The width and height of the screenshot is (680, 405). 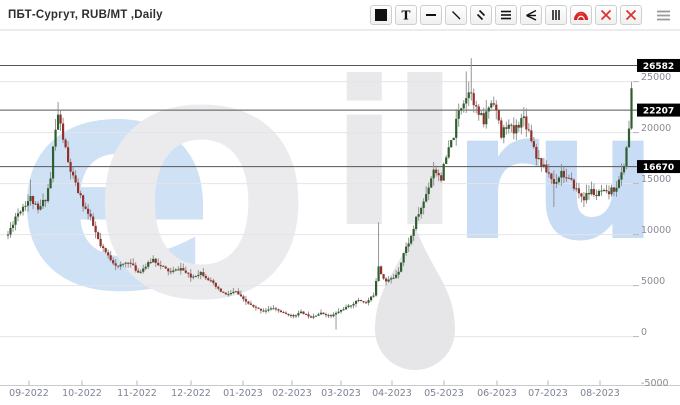 I want to click on price-level-badge-value: 26582, so click(x=658, y=67).